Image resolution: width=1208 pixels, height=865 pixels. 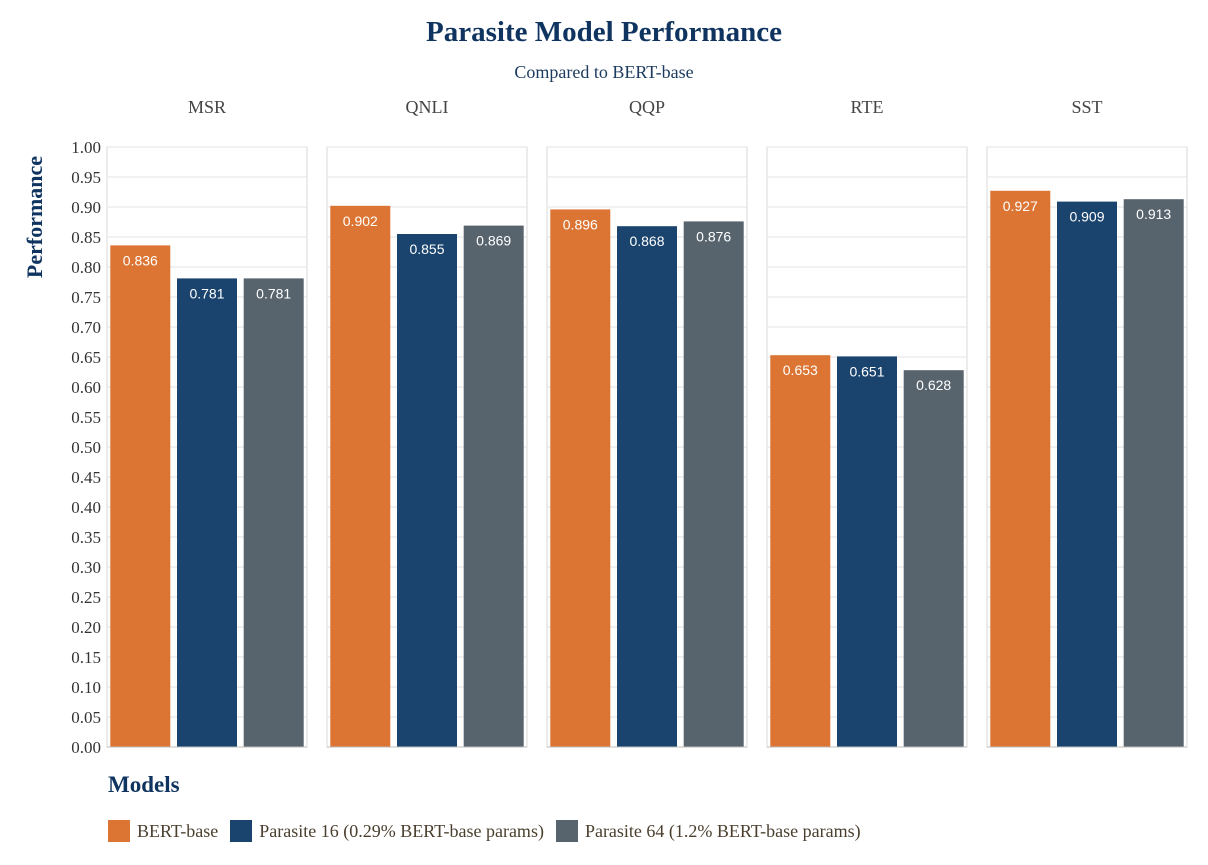 I want to click on y-tick-label: 0.35, so click(x=86, y=537).